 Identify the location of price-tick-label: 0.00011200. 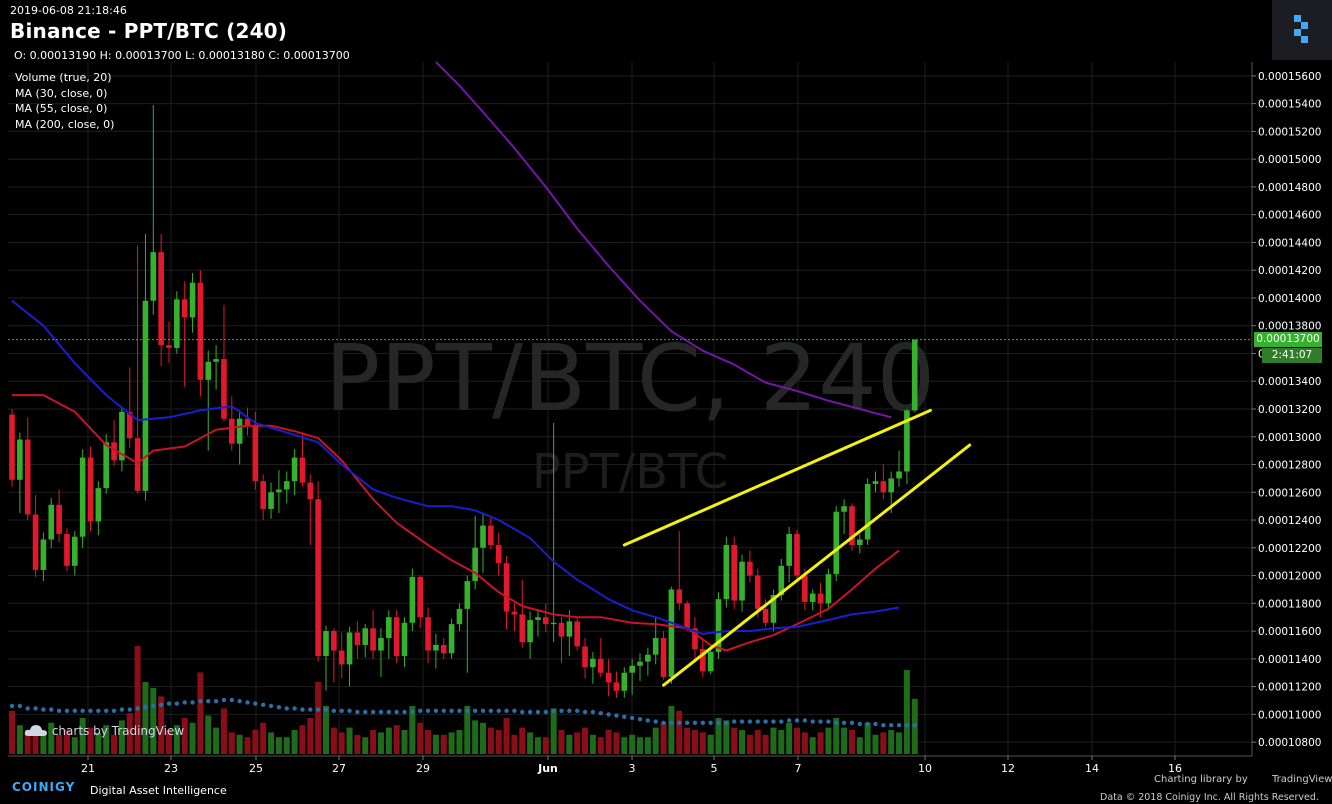
(1289, 688).